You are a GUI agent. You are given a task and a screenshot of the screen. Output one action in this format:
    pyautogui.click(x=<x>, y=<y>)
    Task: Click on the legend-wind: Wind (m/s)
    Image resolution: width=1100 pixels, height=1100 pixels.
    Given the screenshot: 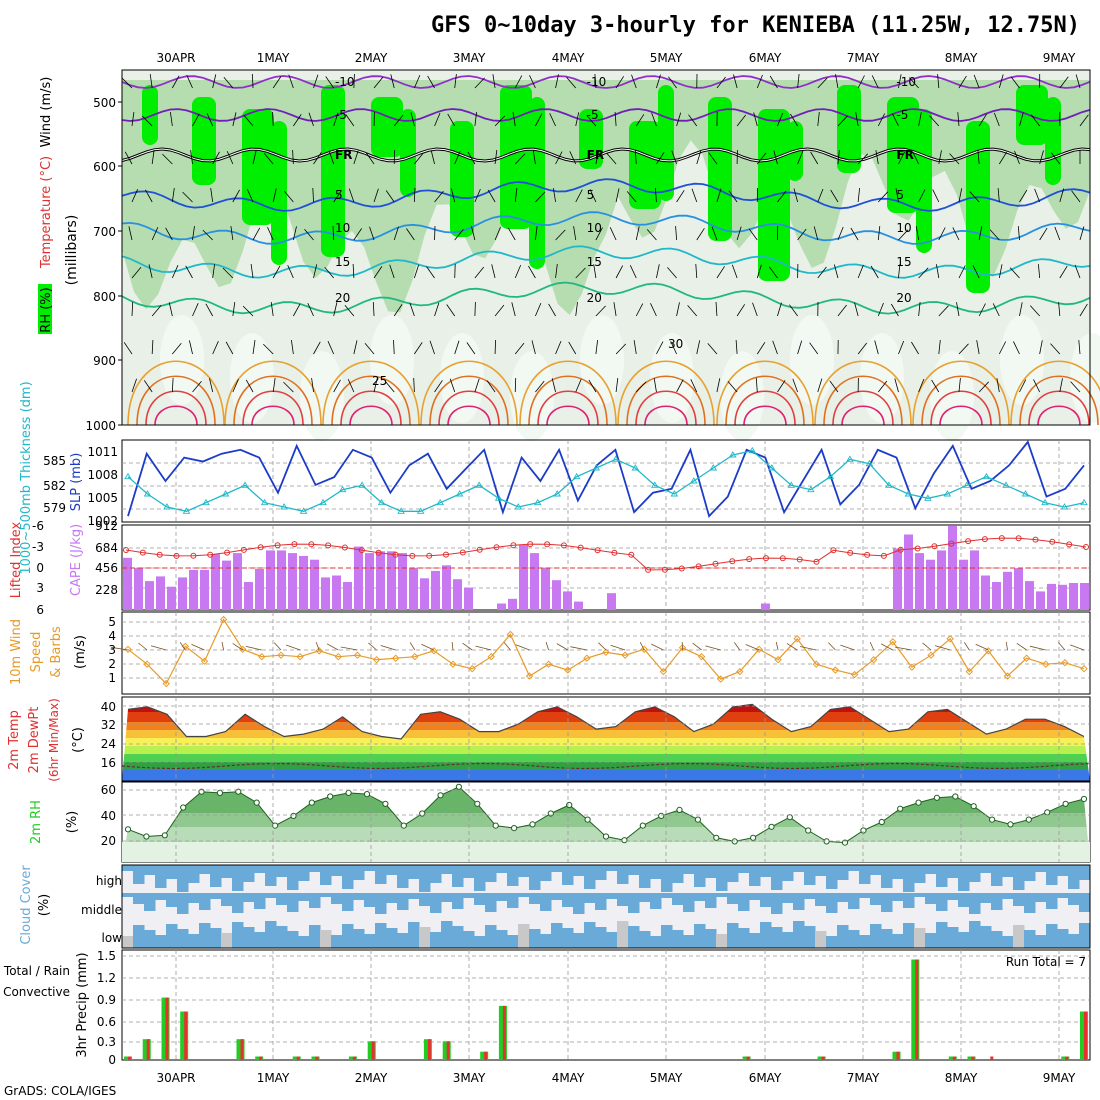 What is the action you would take?
    pyautogui.click(x=46, y=112)
    